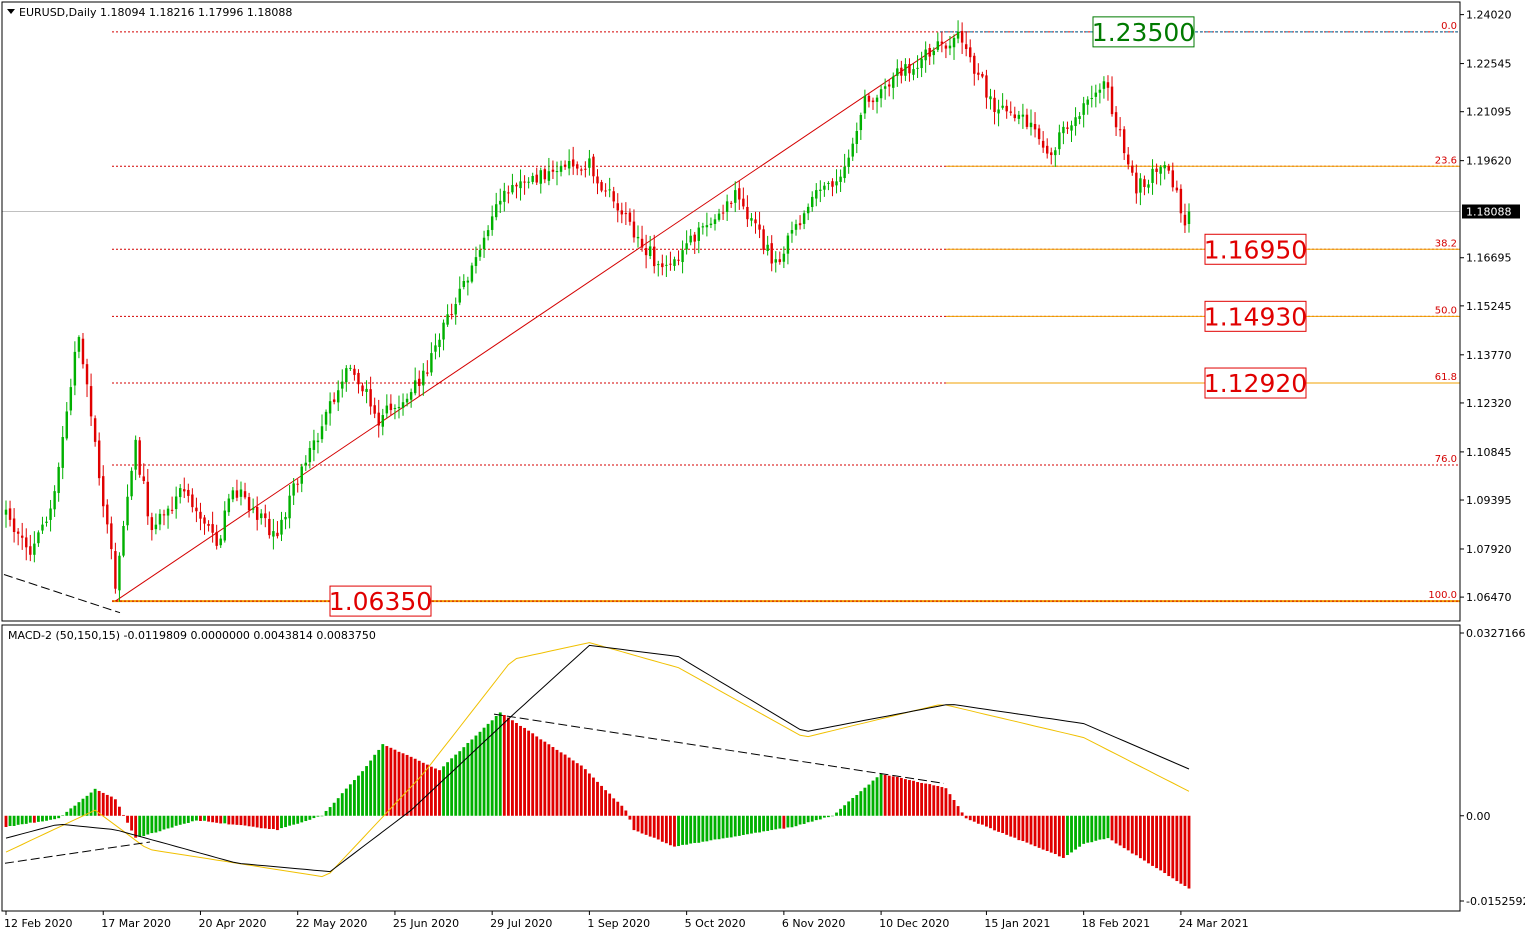 The width and height of the screenshot is (1525, 938). What do you see at coordinates (1255, 383) in the screenshot?
I see `price-label-box: 1.12920` at bounding box center [1255, 383].